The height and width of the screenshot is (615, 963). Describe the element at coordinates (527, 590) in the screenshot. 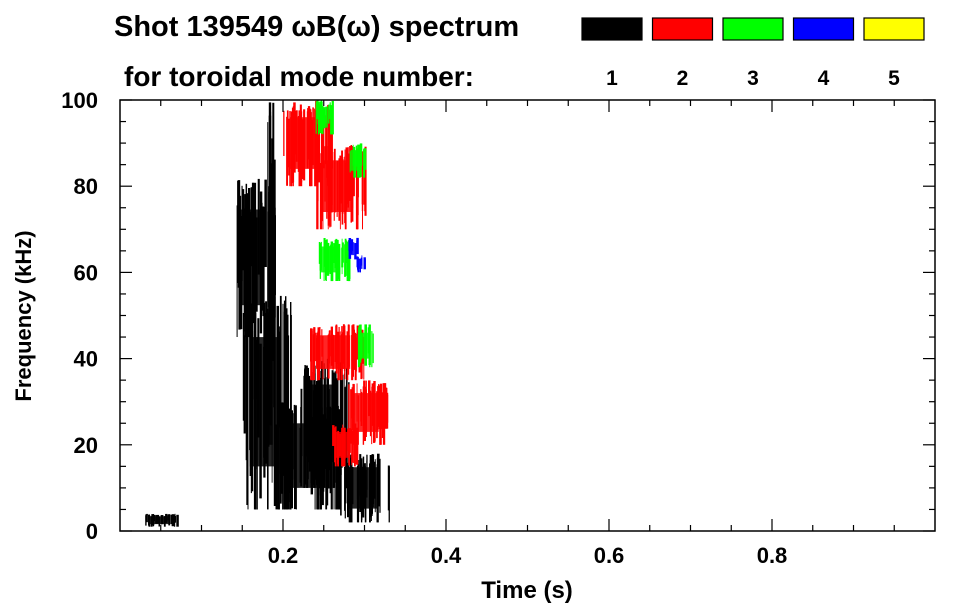

I see `x-axis-label: Time (s)` at that location.